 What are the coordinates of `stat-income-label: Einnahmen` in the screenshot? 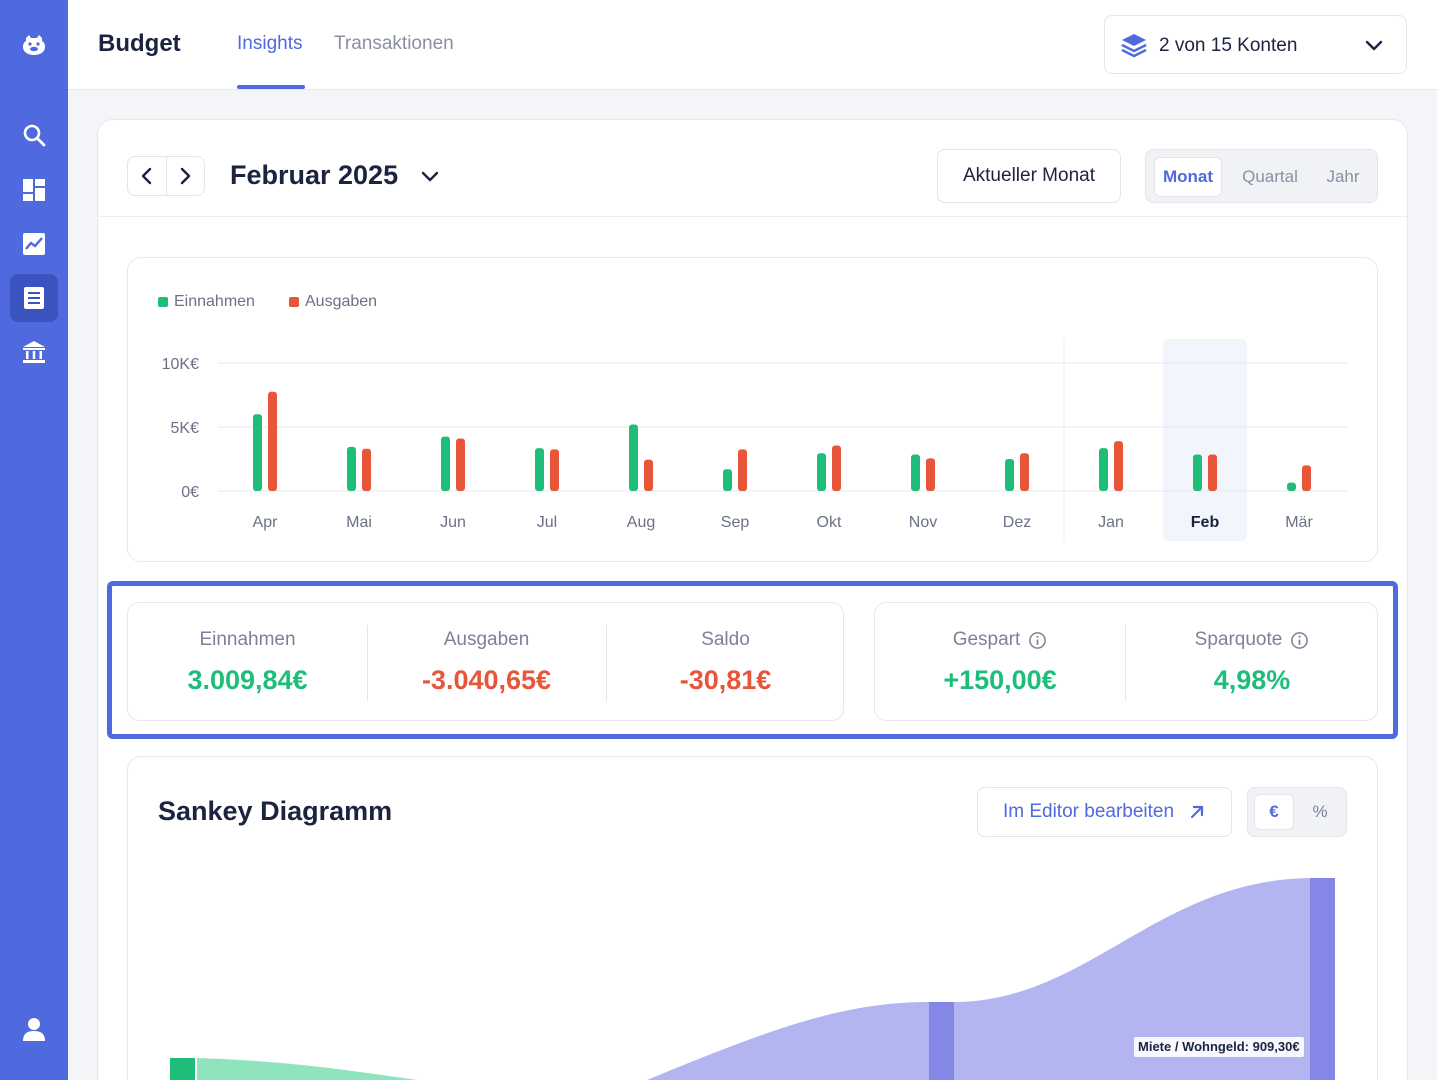 It's located at (247, 639).